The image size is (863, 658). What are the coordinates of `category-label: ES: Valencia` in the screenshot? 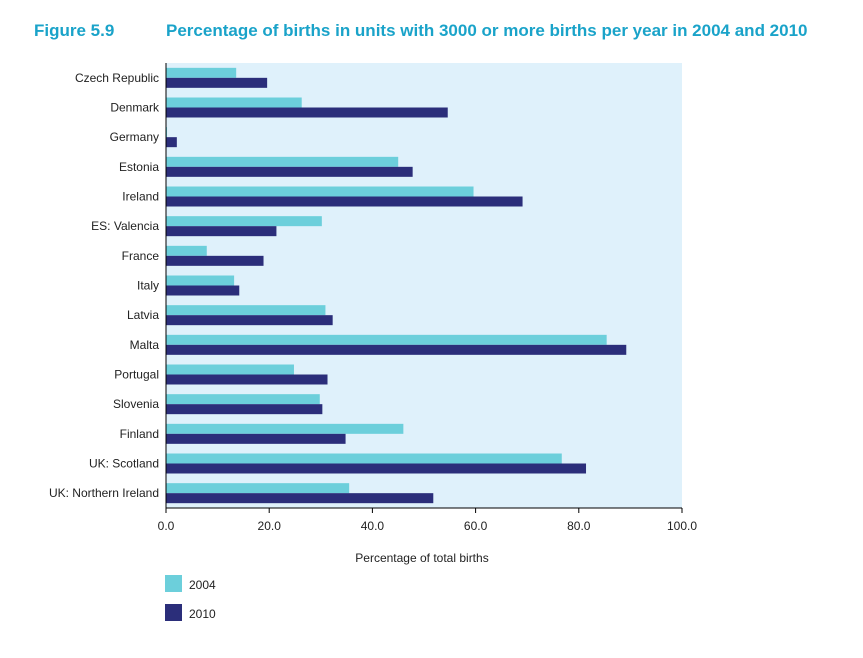 It's located at (125, 226).